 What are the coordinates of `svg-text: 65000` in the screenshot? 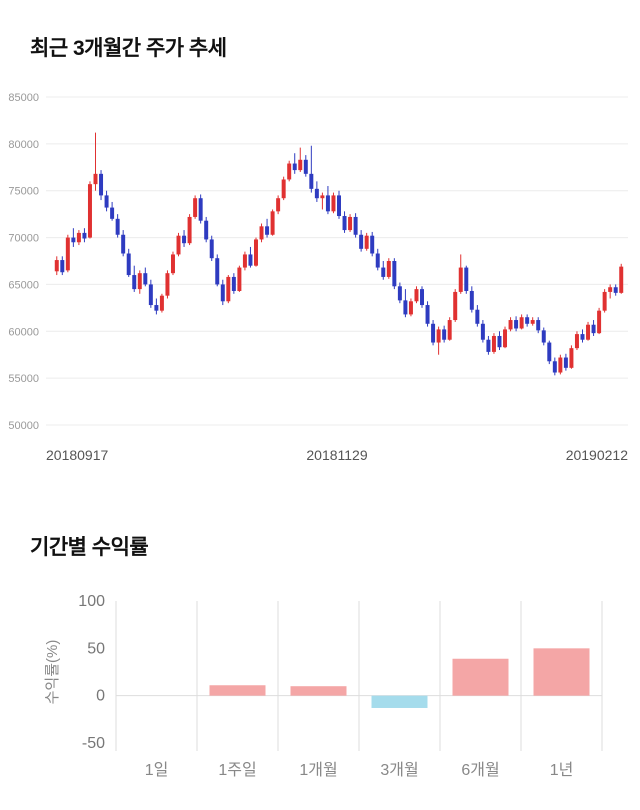 It's located at (23, 285).